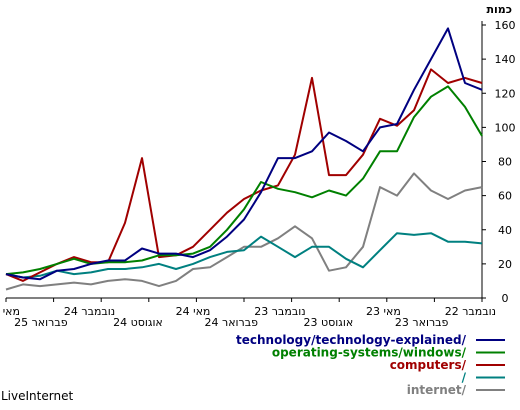  Describe the element at coordinates (505, 93) in the screenshot. I see `y-tick-label: 120` at that location.